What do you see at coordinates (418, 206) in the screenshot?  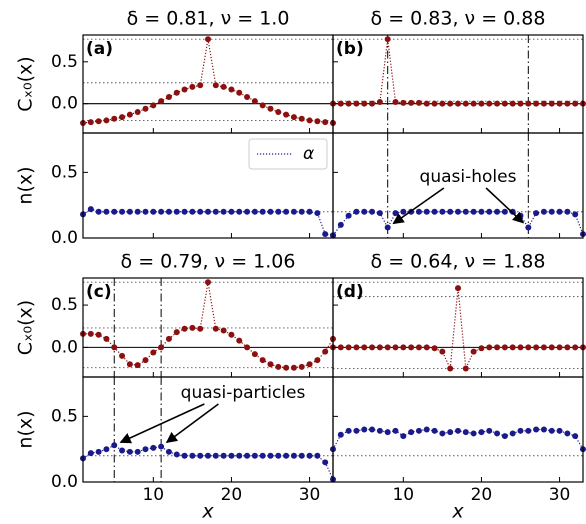 I see `annotation-arrow` at bounding box center [418, 206].